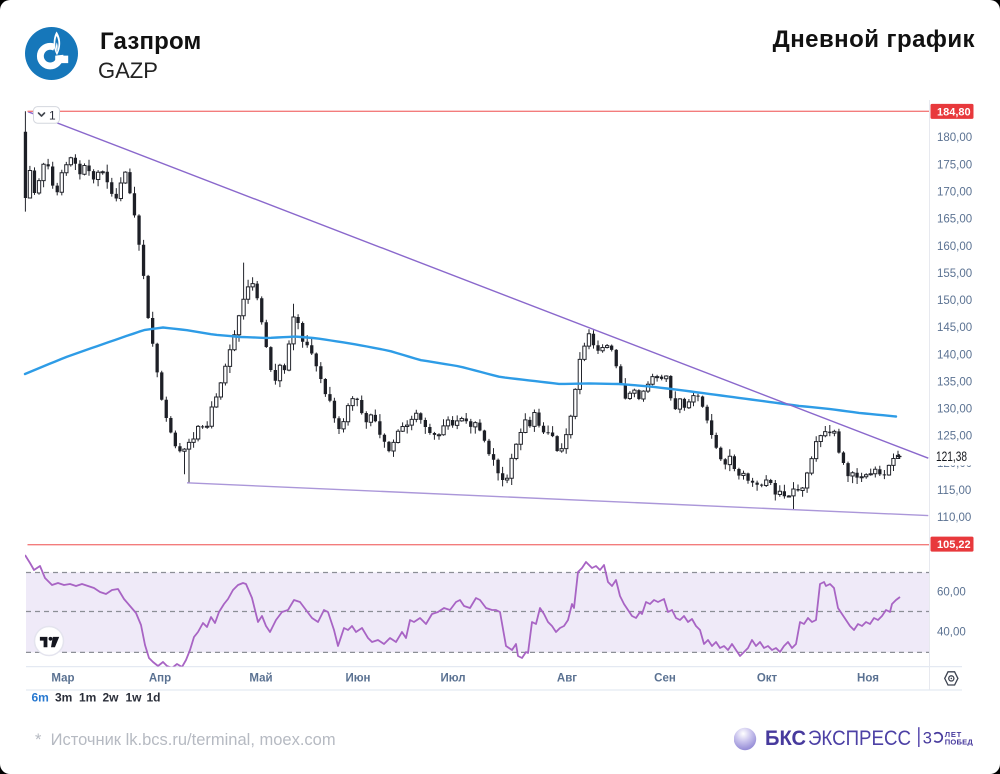 The image size is (1000, 774). Describe the element at coordinates (954, 355) in the screenshot. I see `svg-text: 140,00` at that location.